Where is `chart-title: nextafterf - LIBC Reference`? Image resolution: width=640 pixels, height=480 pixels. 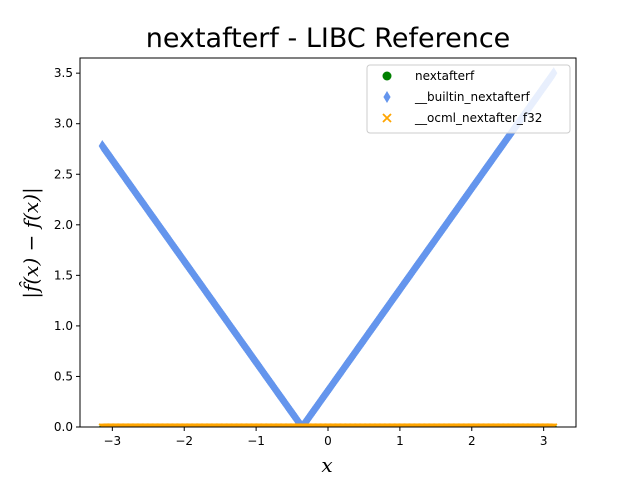 chart-title: nextafterf - LIBC Reference is located at coordinates (328, 38).